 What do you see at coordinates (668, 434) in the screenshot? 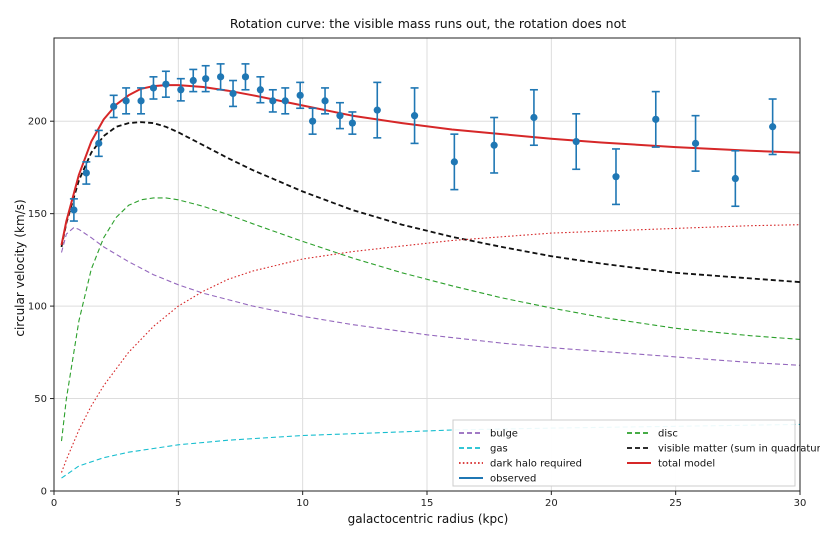
I see `legend-entry: disc` at bounding box center [668, 434].